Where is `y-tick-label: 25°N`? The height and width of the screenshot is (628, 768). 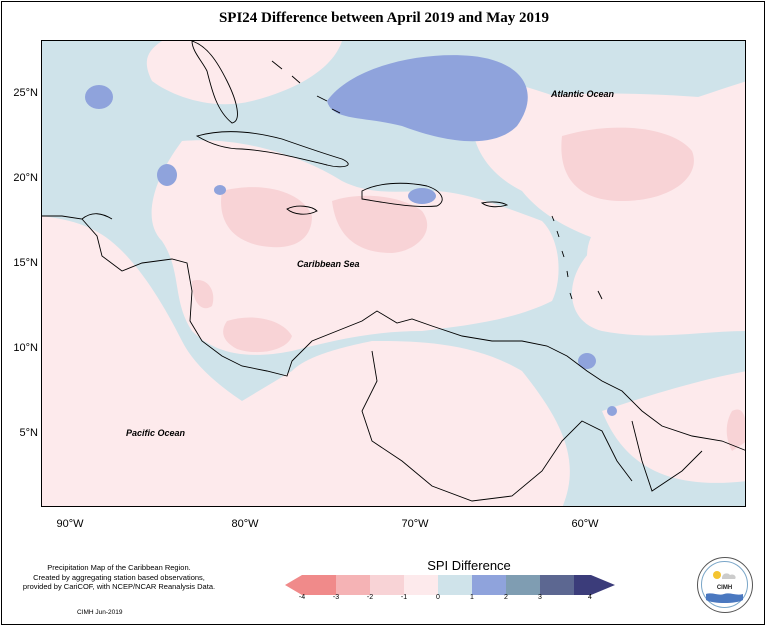 y-tick-label: 25°N is located at coordinates (25, 93).